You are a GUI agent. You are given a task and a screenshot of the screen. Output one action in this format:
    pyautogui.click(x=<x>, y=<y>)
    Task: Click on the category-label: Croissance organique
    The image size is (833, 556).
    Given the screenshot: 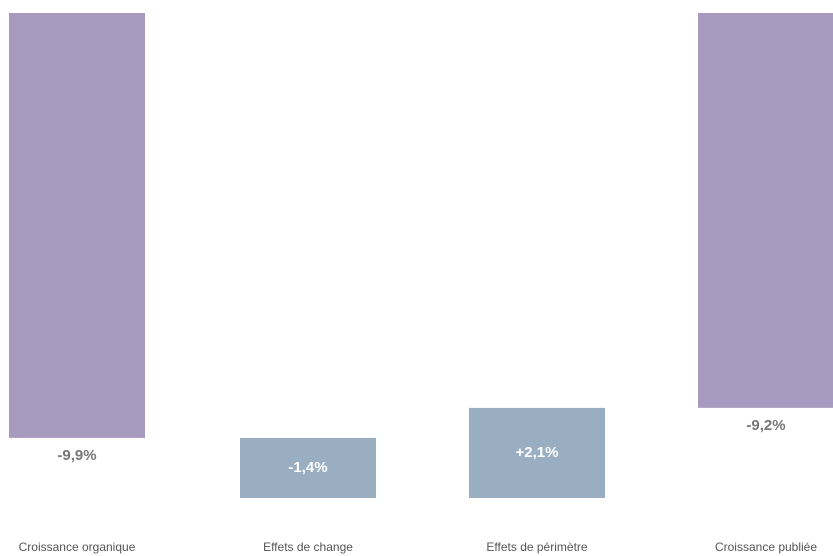 What is the action you would take?
    pyautogui.click(x=77, y=547)
    